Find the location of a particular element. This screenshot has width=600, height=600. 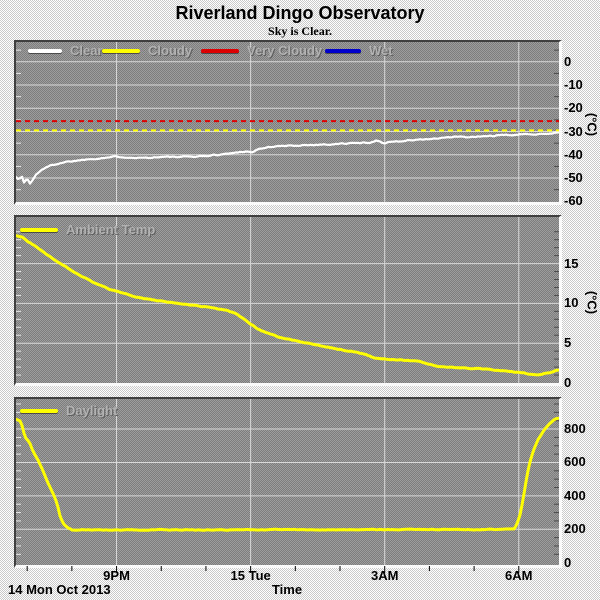

legend-item-very-cloudy: Very Cloudy is located at coordinates (262, 50).